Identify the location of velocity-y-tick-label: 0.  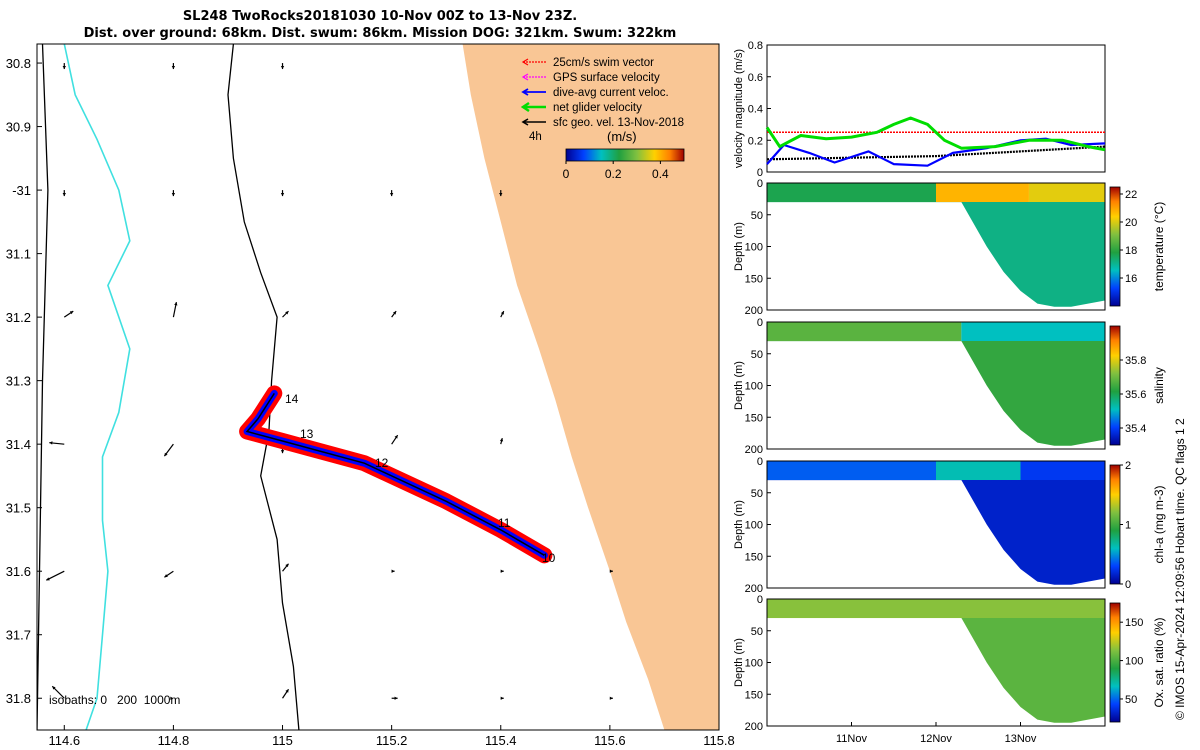
(760, 173).